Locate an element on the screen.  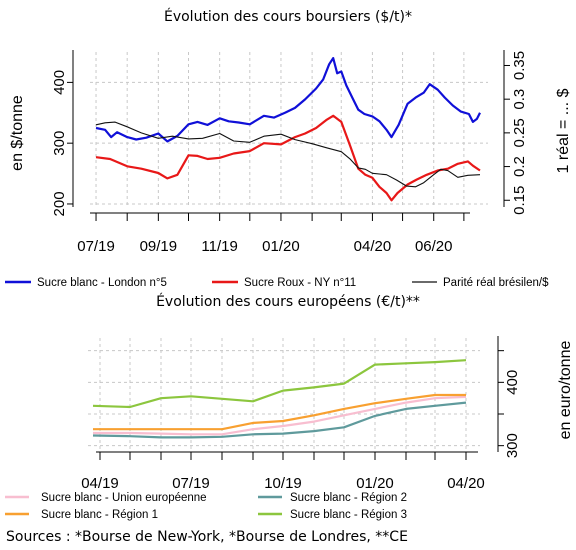
x-tick-label: 09/19 is located at coordinates (159, 246).